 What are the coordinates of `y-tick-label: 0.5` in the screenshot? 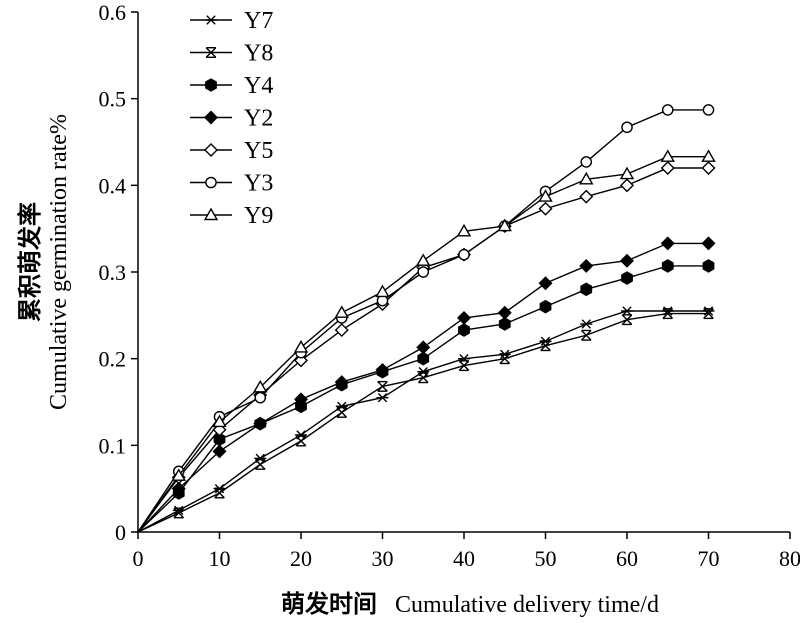 It's located at (113, 99).